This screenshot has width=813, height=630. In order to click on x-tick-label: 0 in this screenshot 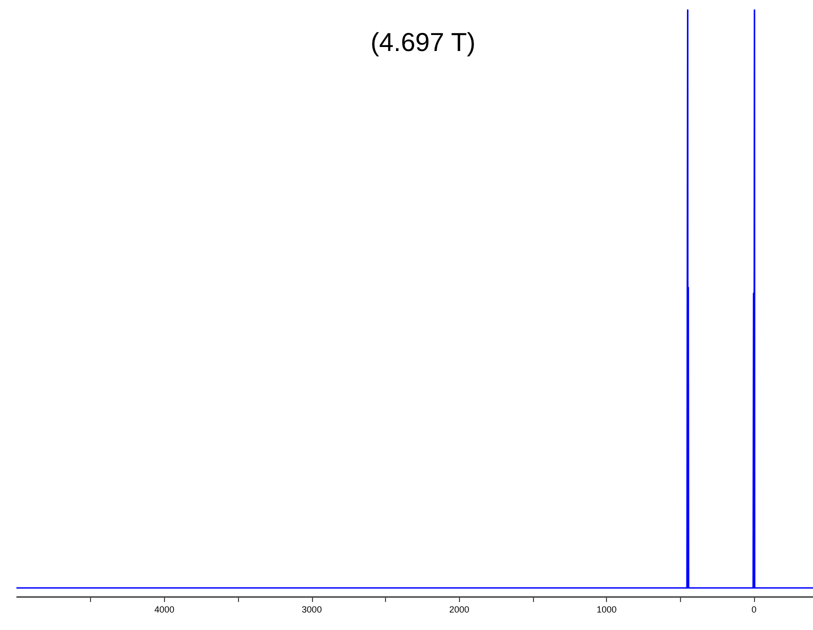, I will do `click(754, 609)`.